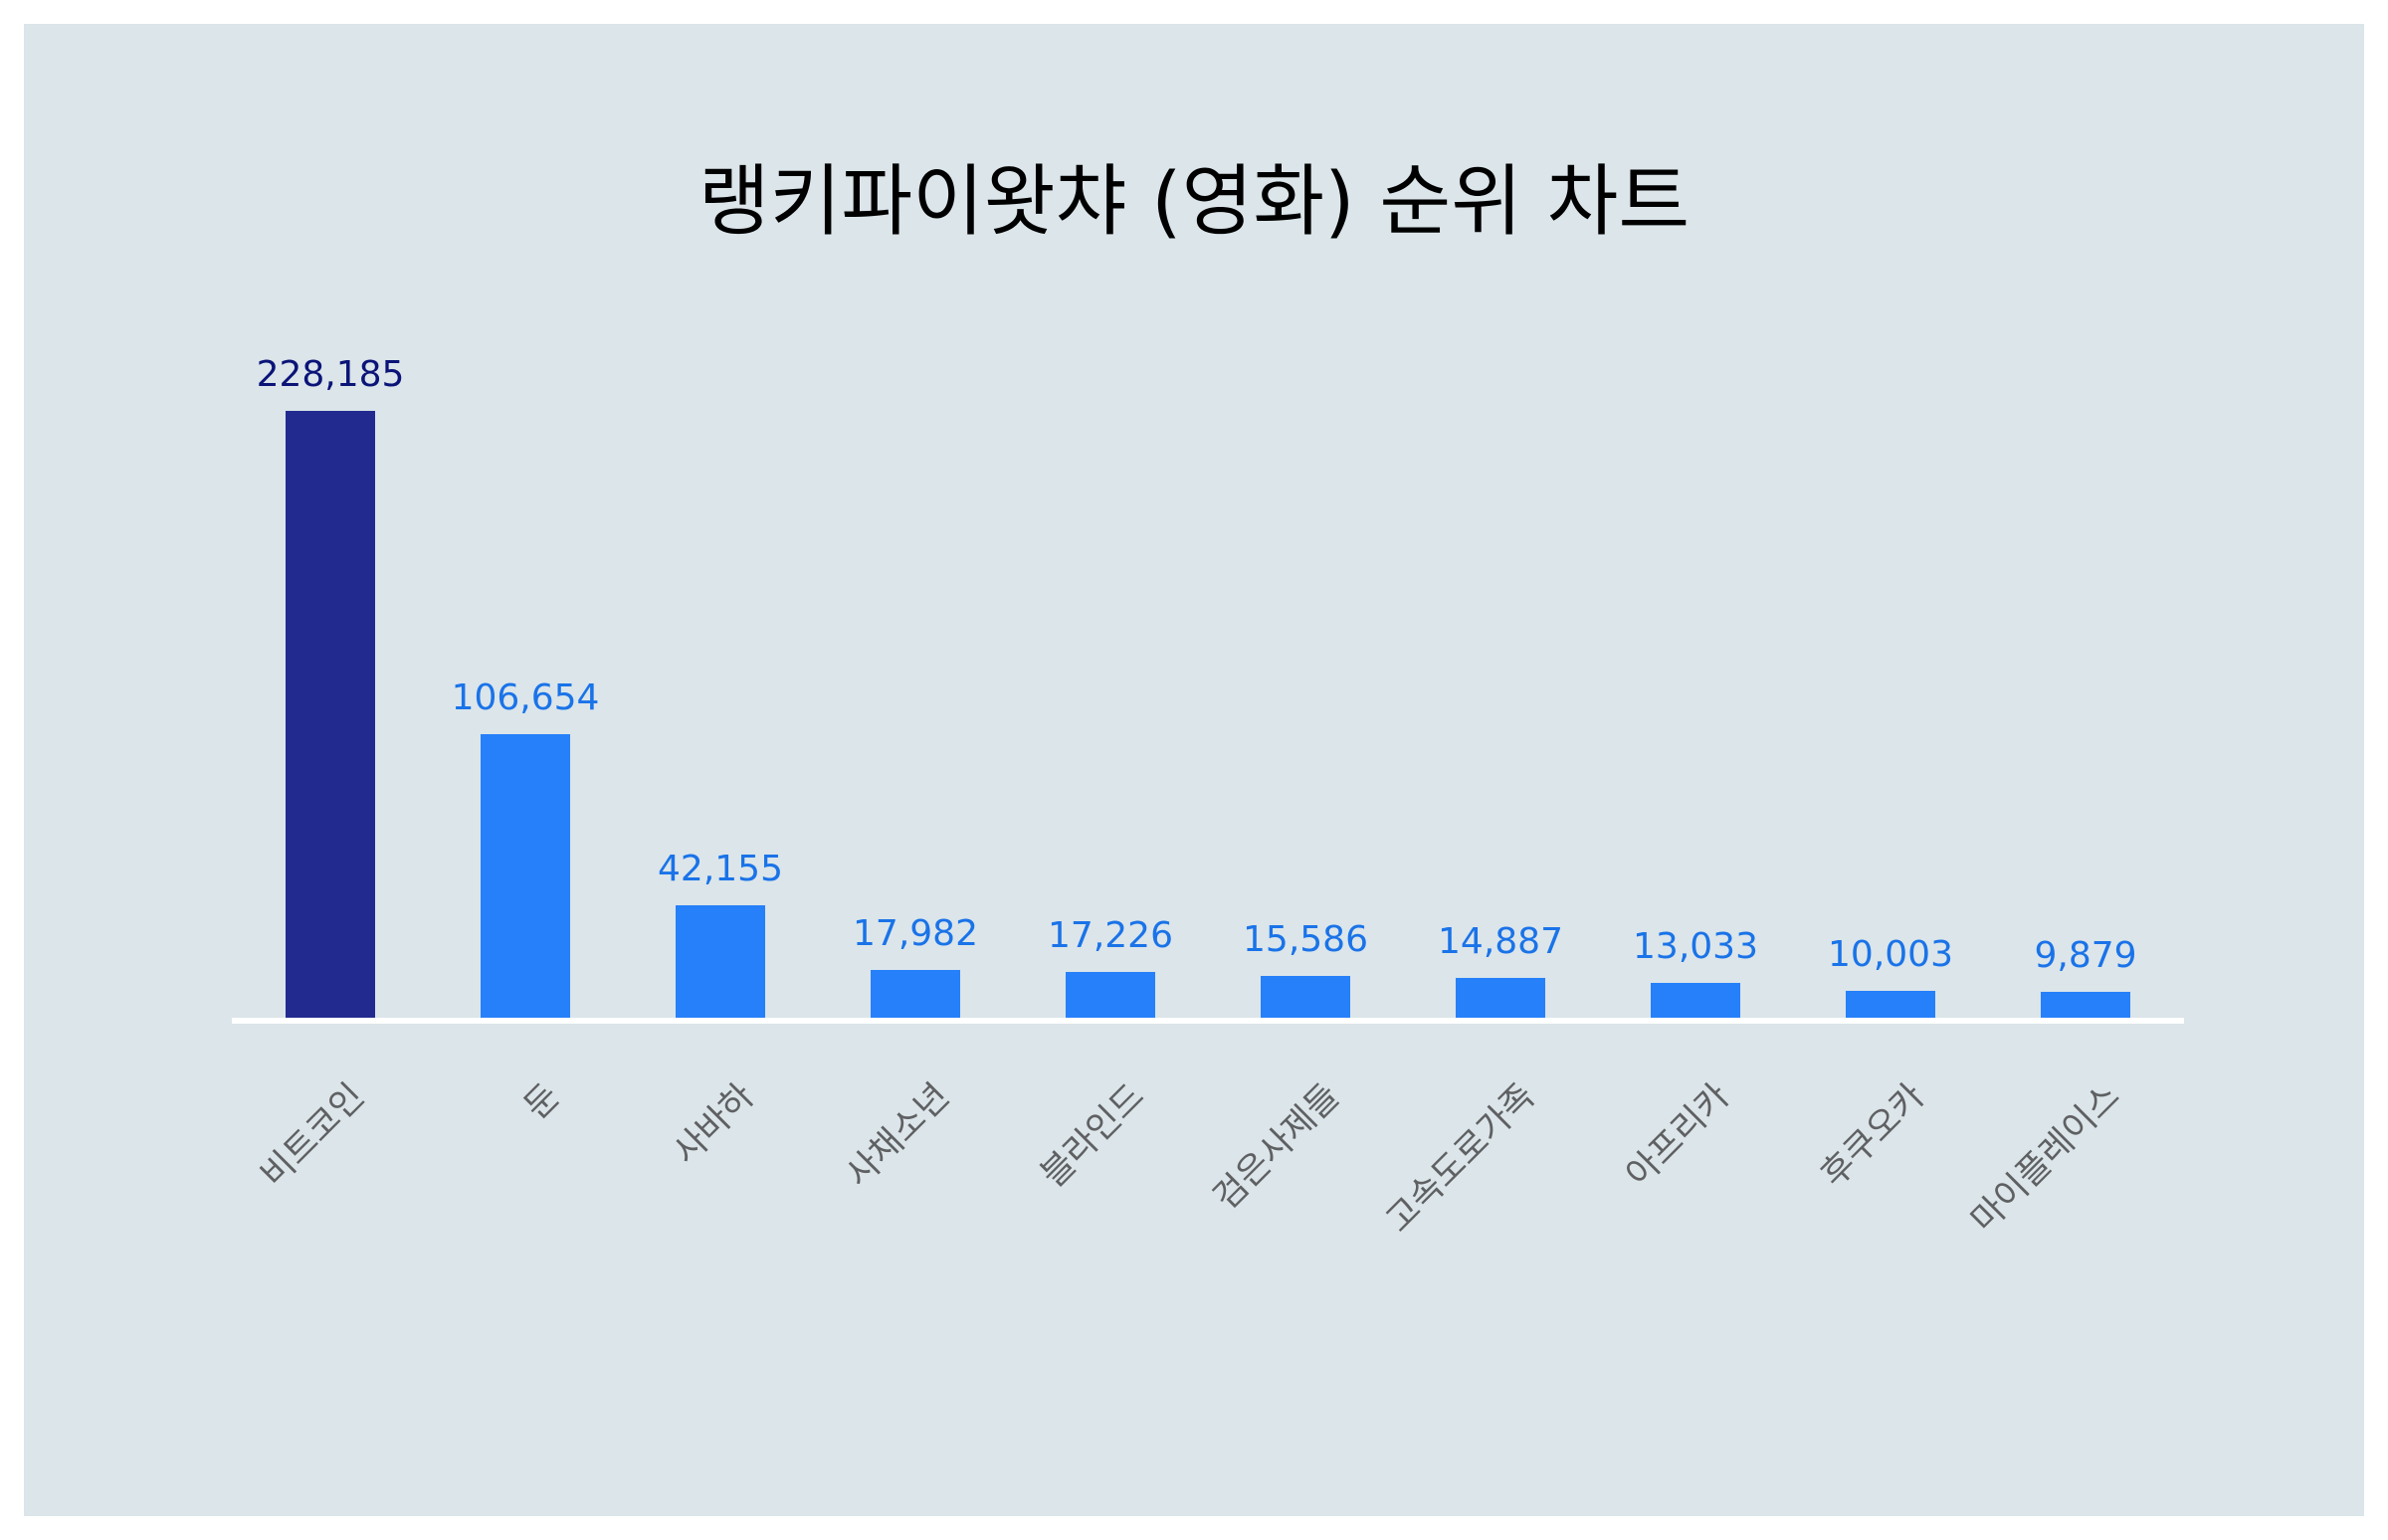 This screenshot has width=2388, height=1540. What do you see at coordinates (720, 869) in the screenshot?
I see `bar-value-label: 42,155` at bounding box center [720, 869].